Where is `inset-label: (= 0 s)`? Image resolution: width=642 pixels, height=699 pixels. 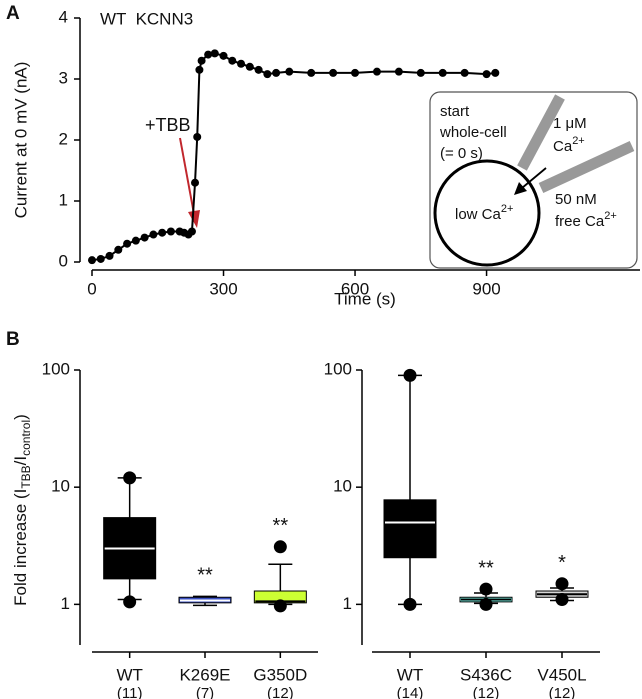
inset-label: (= 0 s) is located at coordinates (461, 153).